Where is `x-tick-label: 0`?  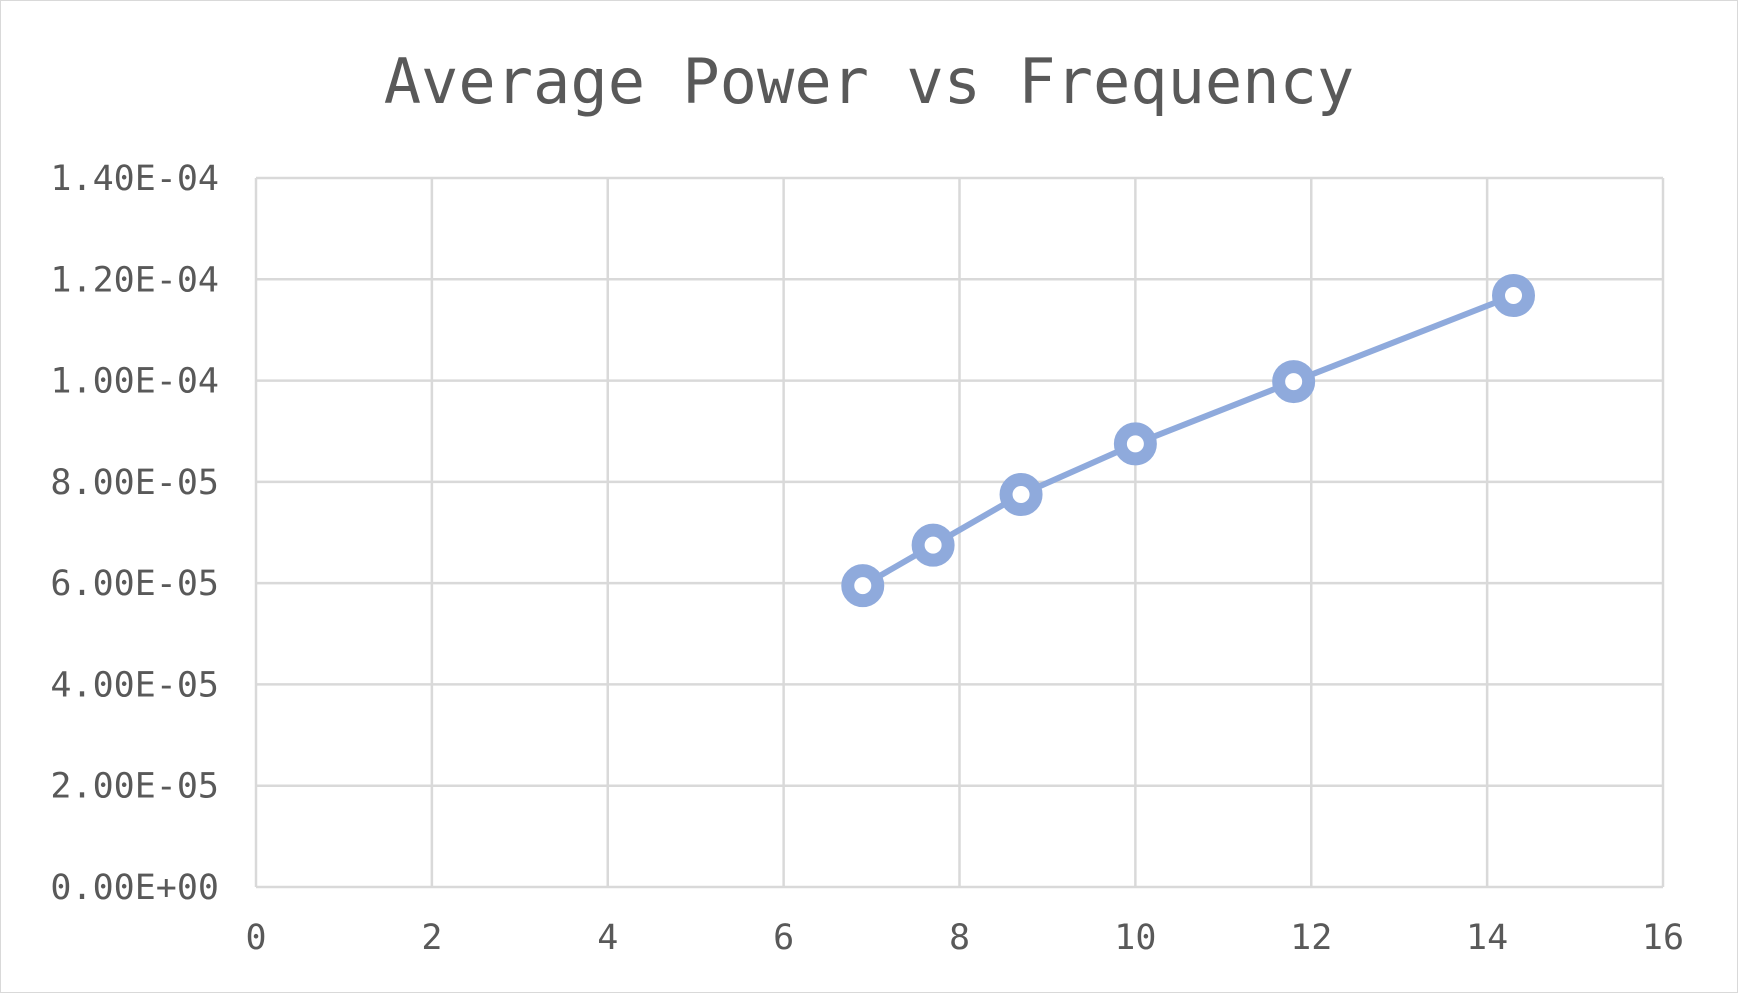 x-tick-label: 0 is located at coordinates (255, 938).